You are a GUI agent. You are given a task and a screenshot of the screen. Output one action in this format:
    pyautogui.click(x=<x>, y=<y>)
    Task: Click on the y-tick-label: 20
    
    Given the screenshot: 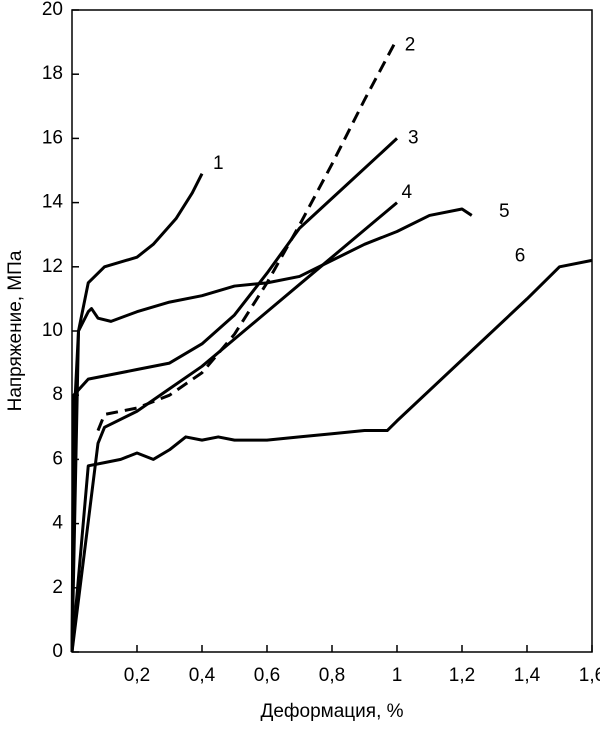 What is the action you would take?
    pyautogui.click(x=52, y=10)
    